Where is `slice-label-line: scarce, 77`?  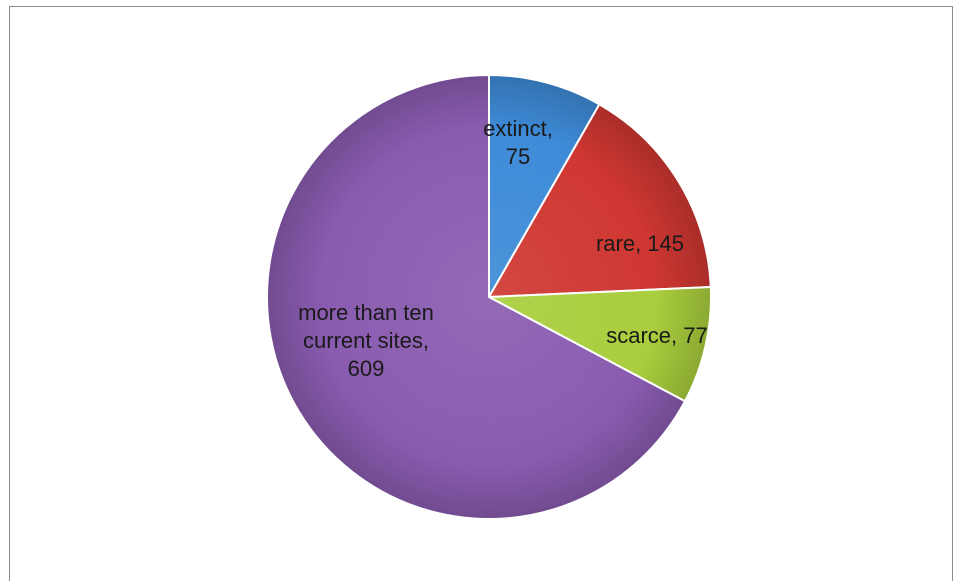
slice-label-line: scarce, 77 is located at coordinates (657, 335).